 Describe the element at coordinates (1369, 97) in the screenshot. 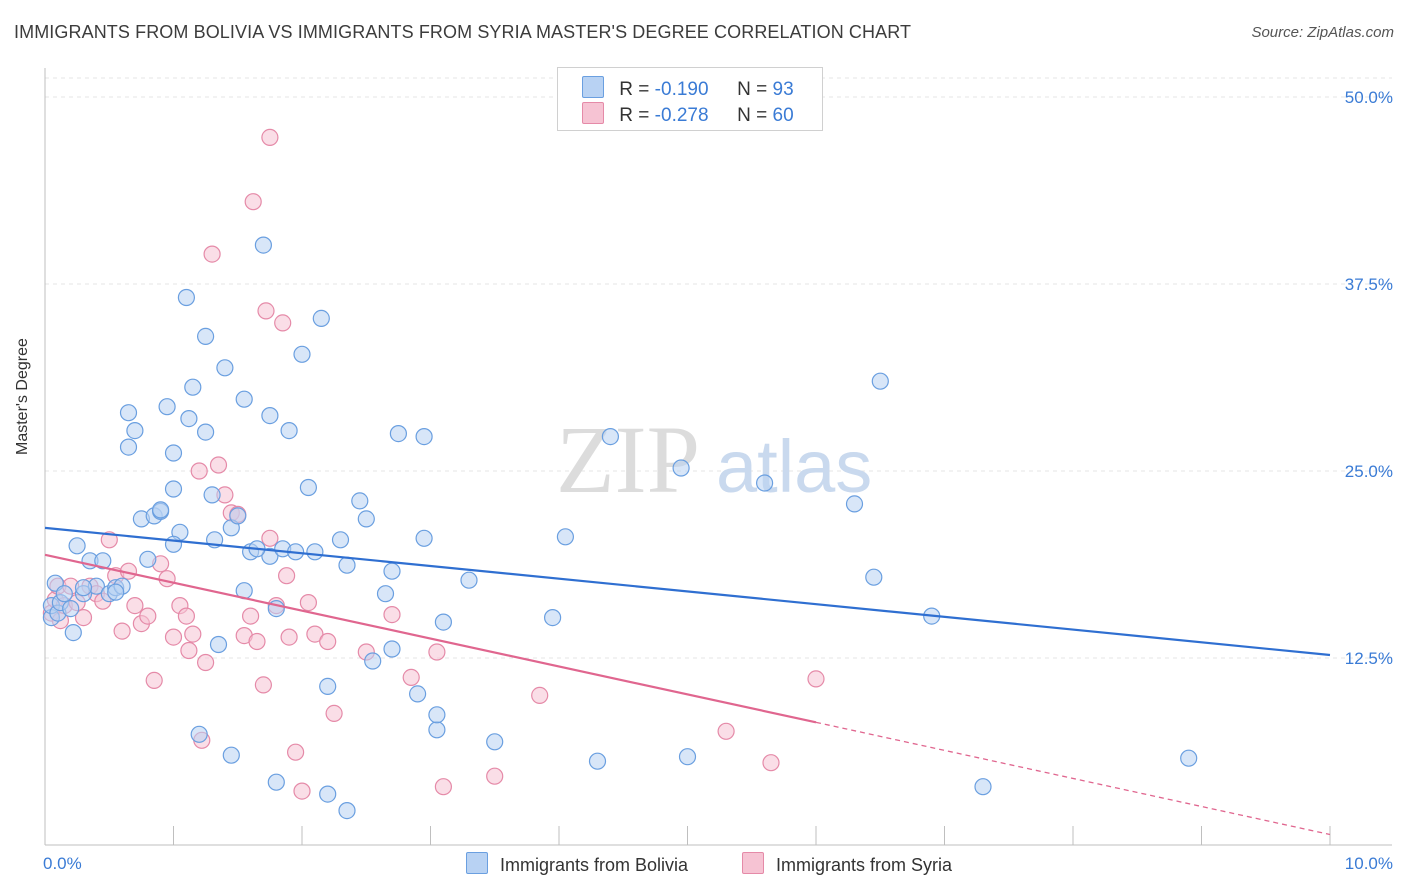

I see `y-tick-label: 50.0%` at that location.